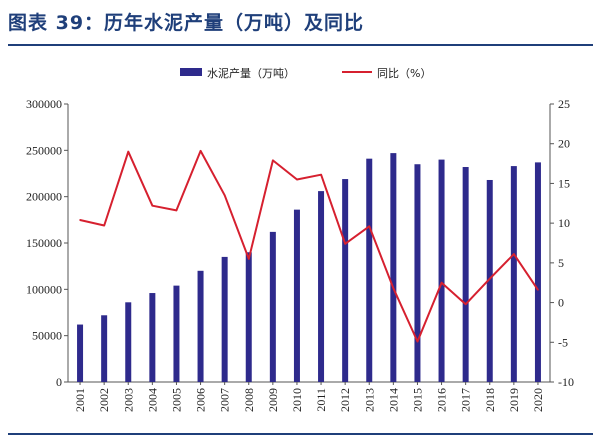 The width and height of the screenshot is (600, 438). What do you see at coordinates (490, 400) in the screenshot?
I see `x-tick-label: 2018` at bounding box center [490, 400].